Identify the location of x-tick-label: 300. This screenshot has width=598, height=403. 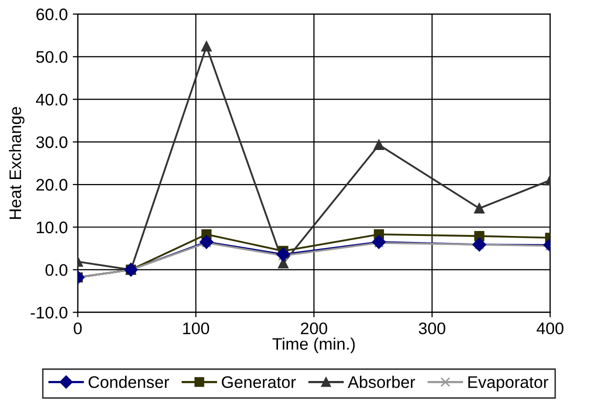
(432, 328).